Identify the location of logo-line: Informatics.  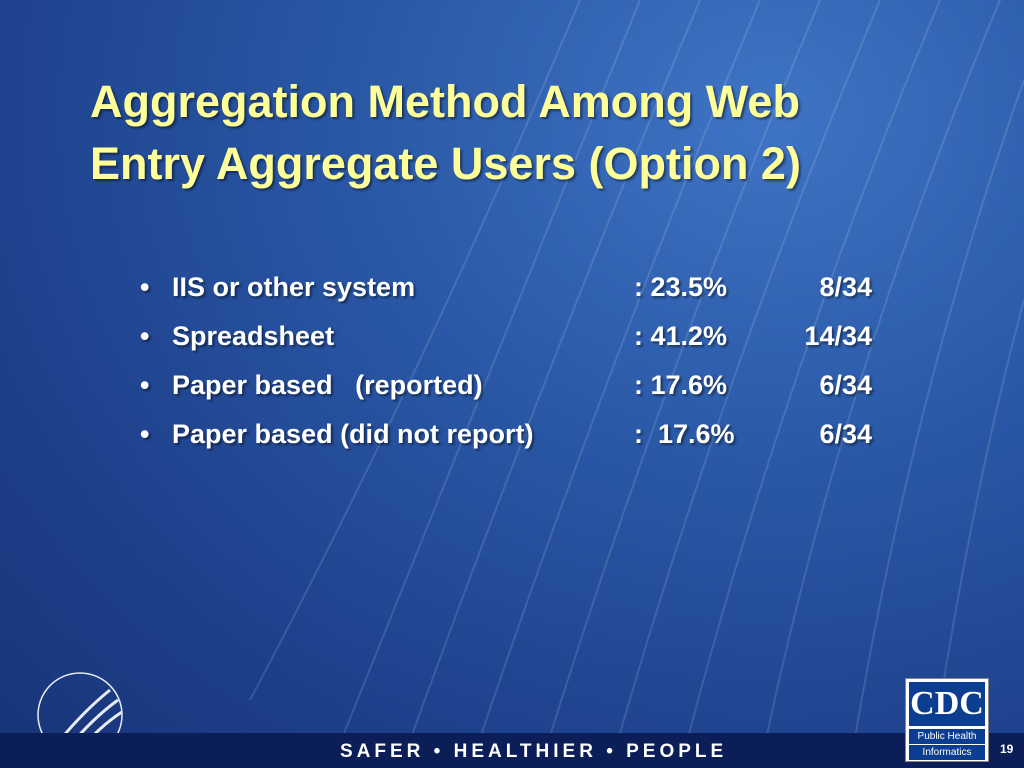
(947, 752).